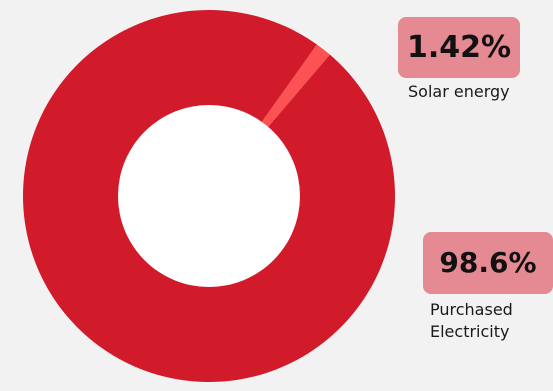  Describe the element at coordinates (459, 47) in the screenshot. I see `solar-energy-value-label: 1.42%` at that location.